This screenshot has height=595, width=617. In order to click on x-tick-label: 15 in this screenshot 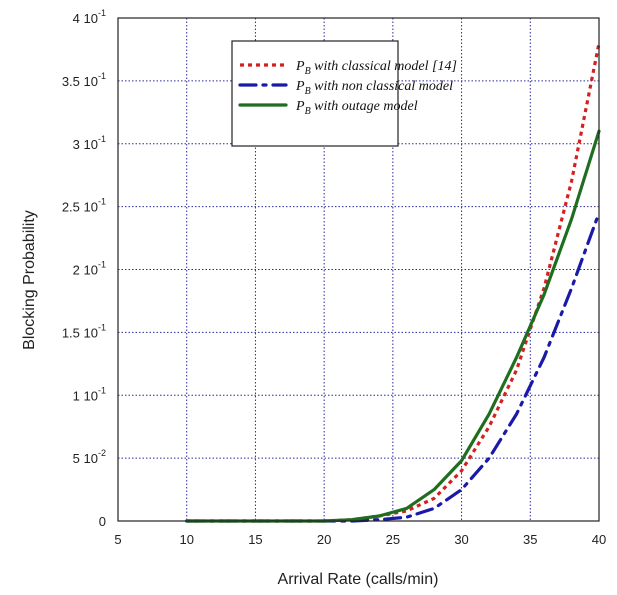, I will do `click(255, 539)`.